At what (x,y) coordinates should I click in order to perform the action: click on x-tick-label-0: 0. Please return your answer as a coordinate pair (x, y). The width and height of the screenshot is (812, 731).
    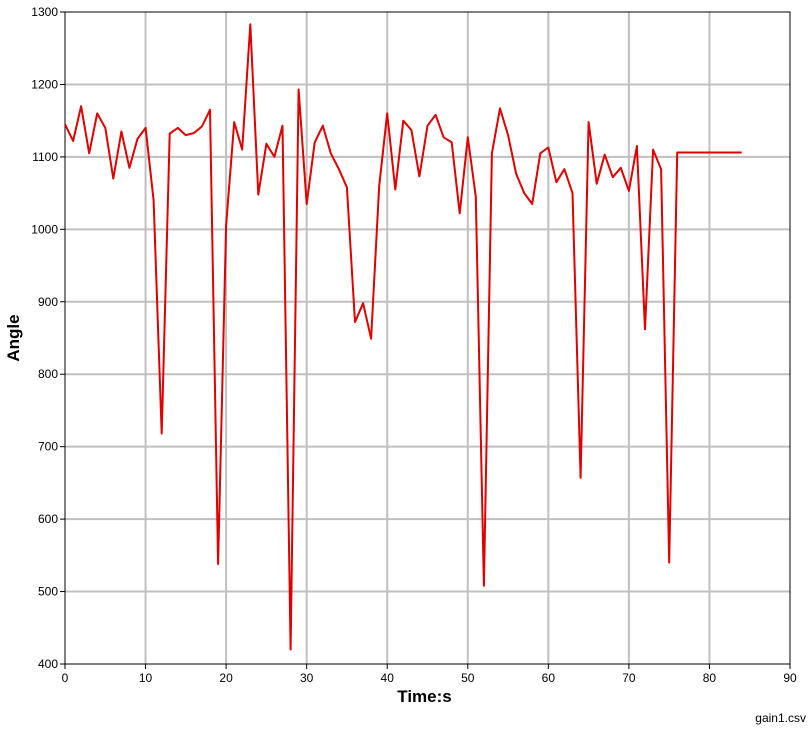
    Looking at the image, I should click on (65, 678).